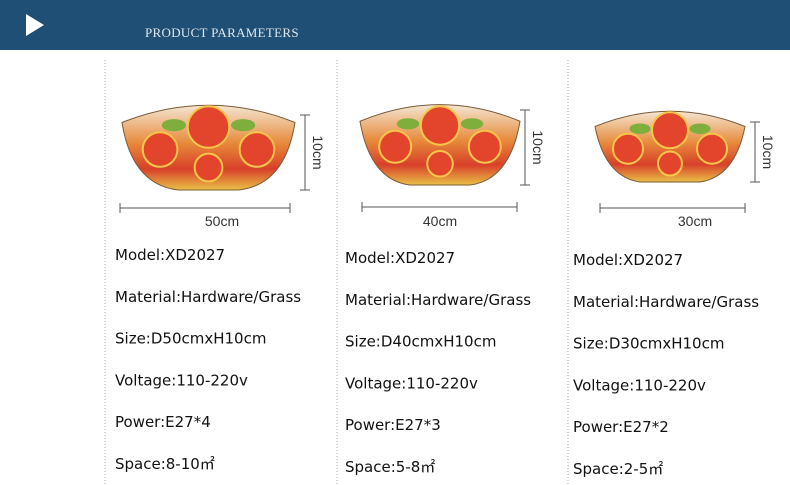  I want to click on header-arrow, so click(35, 25).